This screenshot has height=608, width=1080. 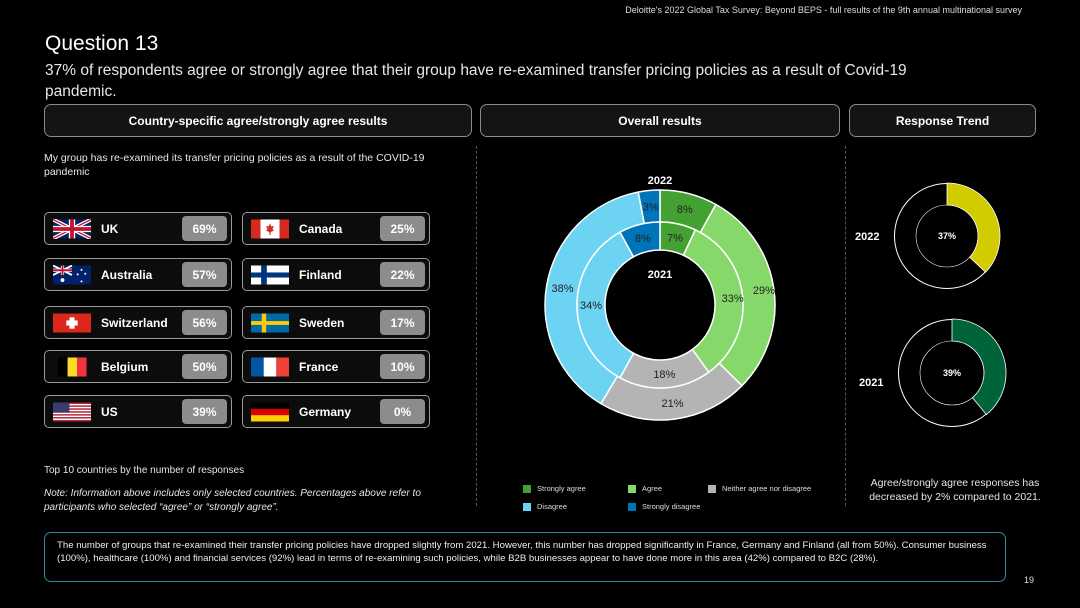 I want to click on legend-item-disagree: Disagree, so click(x=545, y=506).